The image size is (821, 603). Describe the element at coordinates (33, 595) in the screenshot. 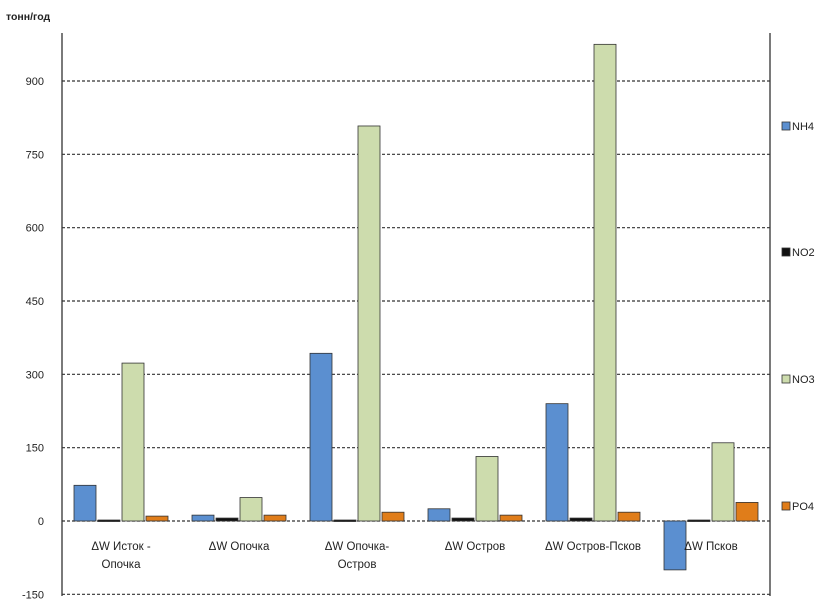

I see `y-tick-label: -150` at that location.